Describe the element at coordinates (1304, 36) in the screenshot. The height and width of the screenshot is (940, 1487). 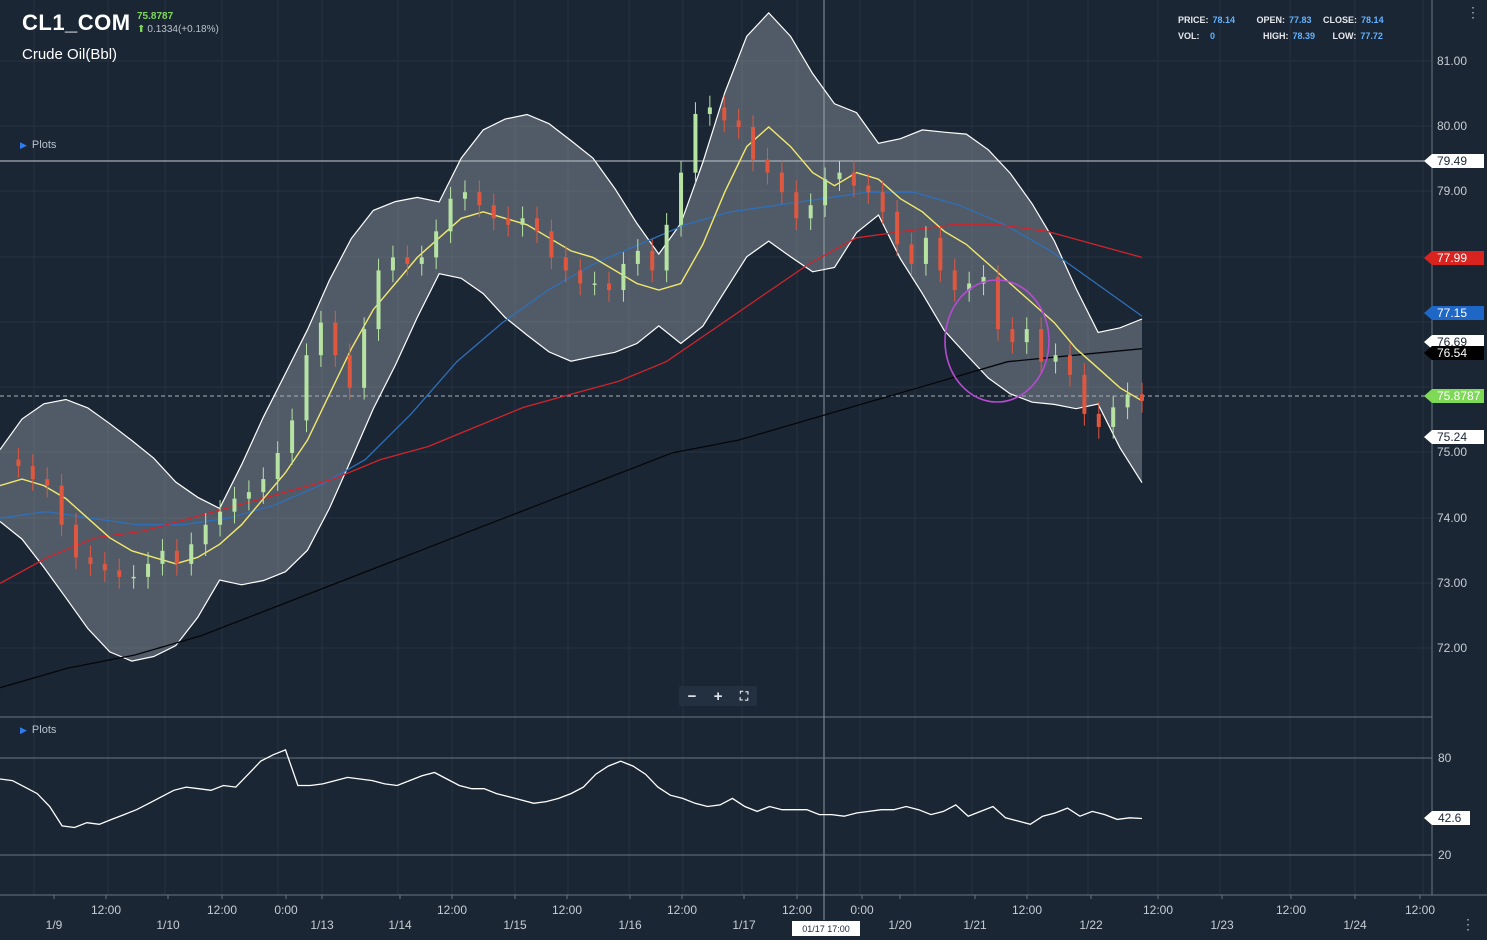
I see `high-value: 78.39` at that location.